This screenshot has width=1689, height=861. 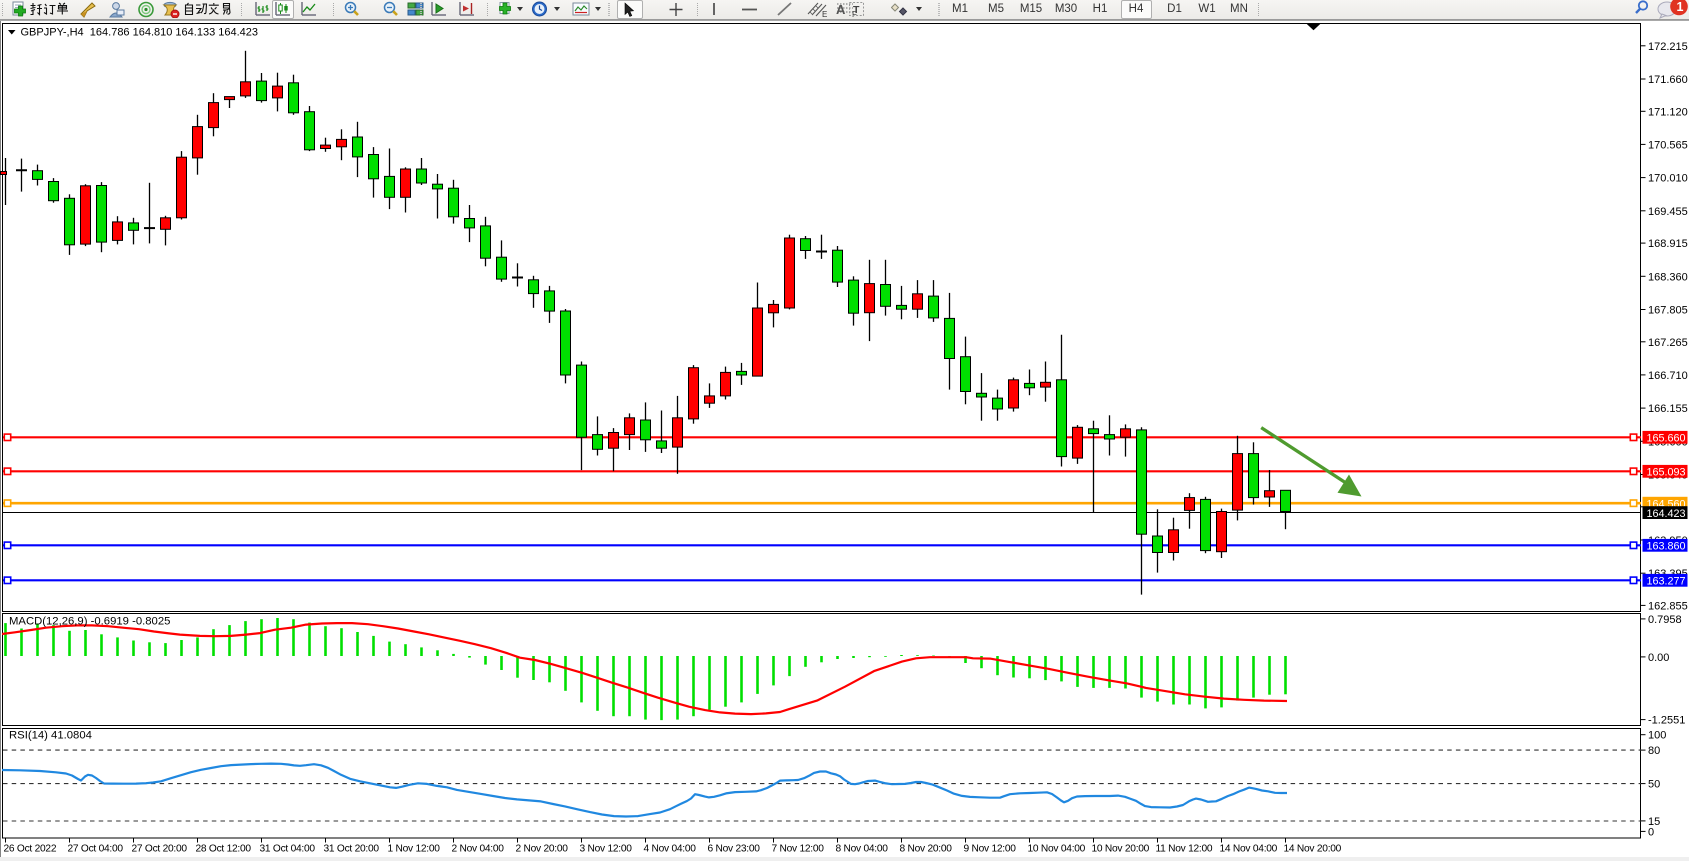 What do you see at coordinates (1668, 212) in the screenshot?
I see `svg-text: 169.455` at bounding box center [1668, 212].